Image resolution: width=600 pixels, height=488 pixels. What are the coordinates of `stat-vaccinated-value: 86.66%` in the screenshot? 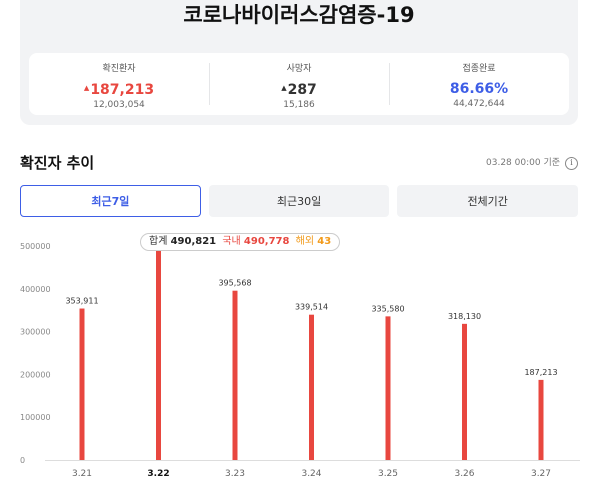 It's located at (479, 89).